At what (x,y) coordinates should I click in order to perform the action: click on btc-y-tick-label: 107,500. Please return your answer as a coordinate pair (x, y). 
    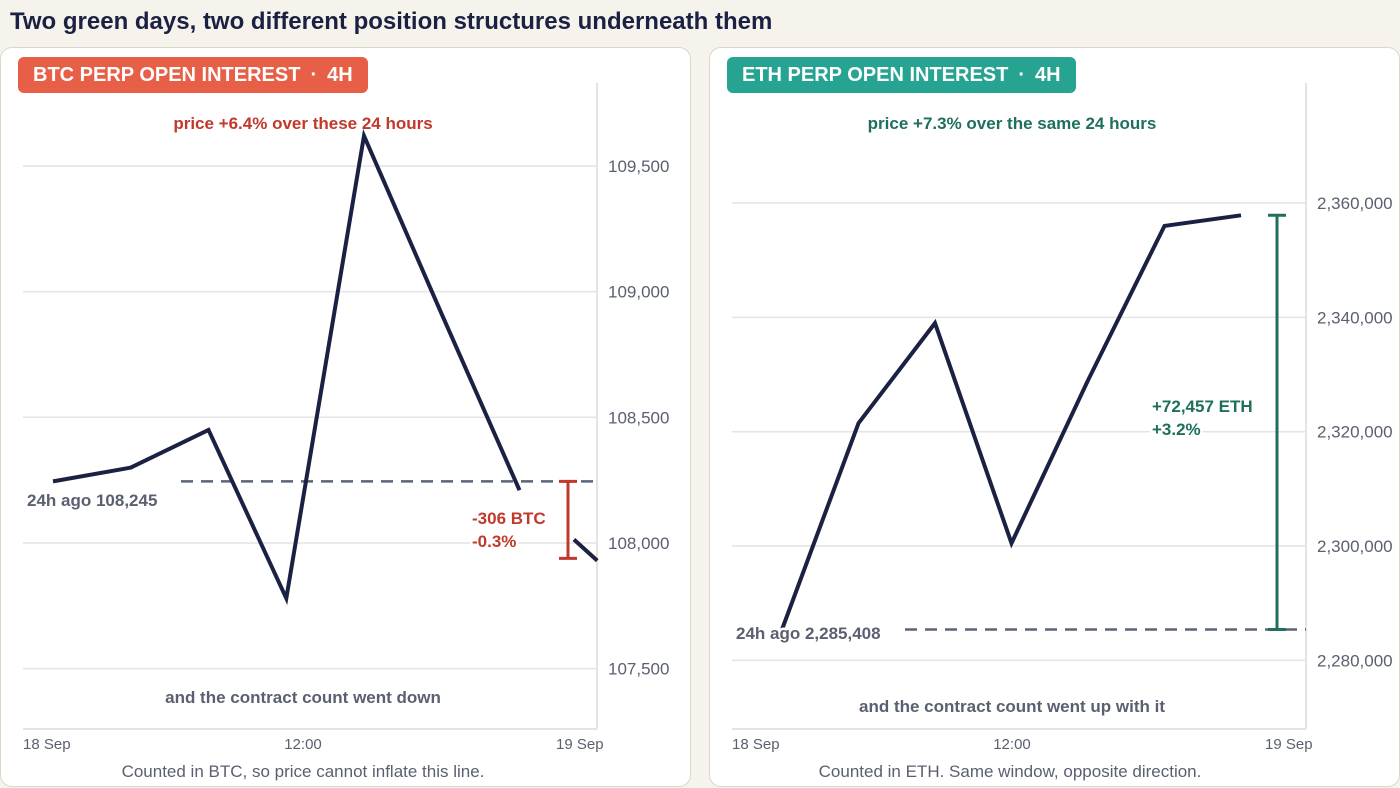
    Looking at the image, I should click on (638, 669).